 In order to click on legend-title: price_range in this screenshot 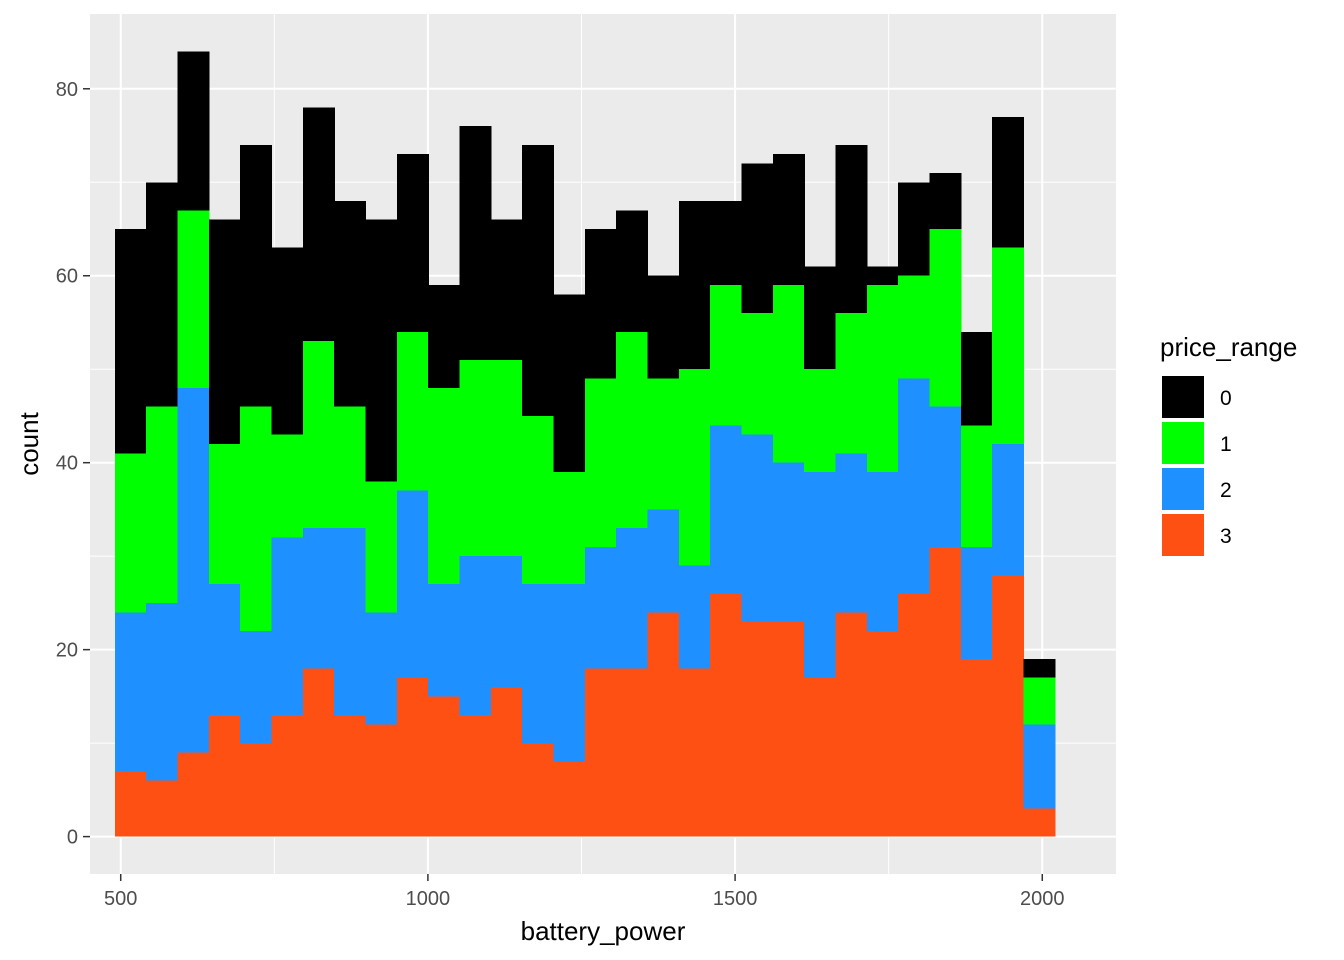, I will do `click(1228, 347)`.